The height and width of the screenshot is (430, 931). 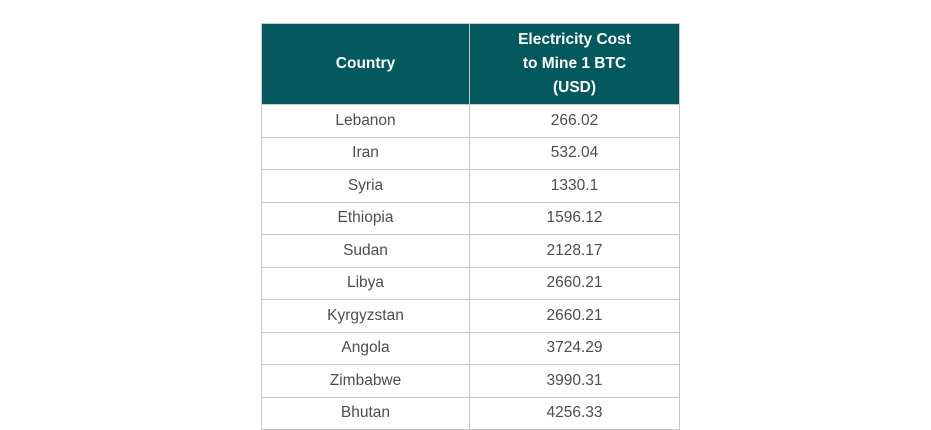 I want to click on cost-cell: 1330.1, so click(x=574, y=186).